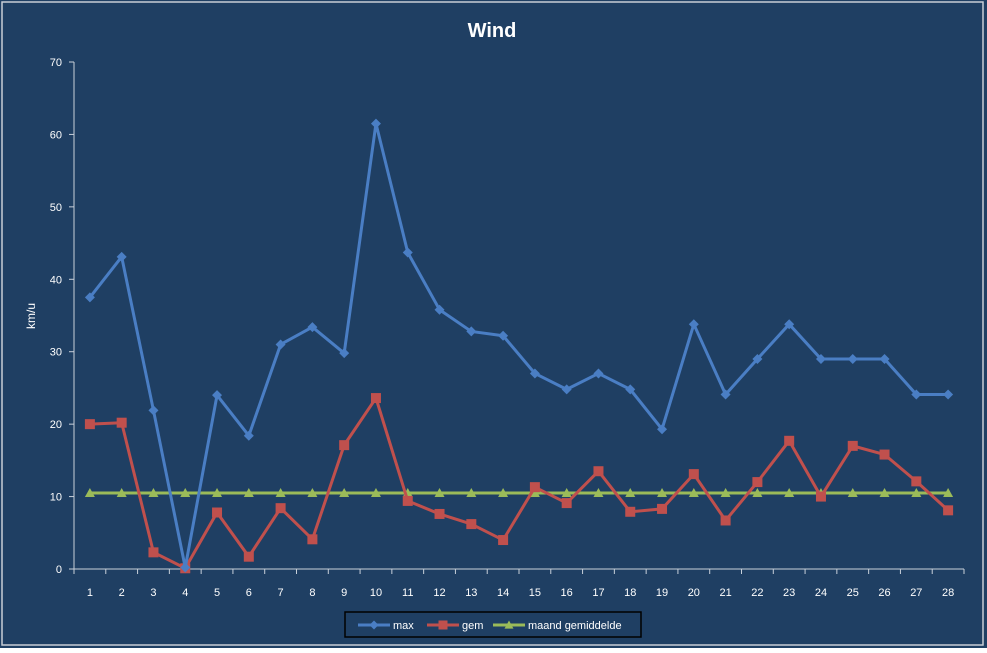 The height and width of the screenshot is (653, 987). What do you see at coordinates (725, 593) in the screenshot?
I see `x-tick-label: 21` at bounding box center [725, 593].